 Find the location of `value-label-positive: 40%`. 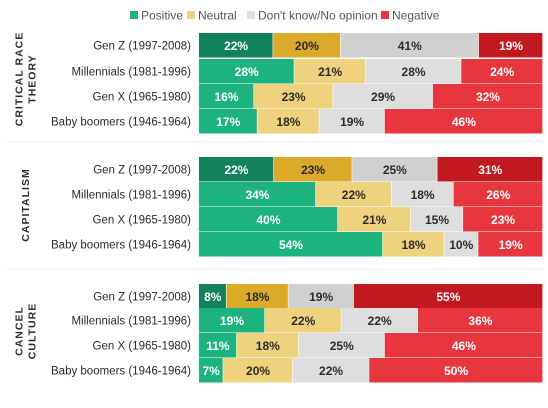

value-label-positive: 40% is located at coordinates (268, 220).